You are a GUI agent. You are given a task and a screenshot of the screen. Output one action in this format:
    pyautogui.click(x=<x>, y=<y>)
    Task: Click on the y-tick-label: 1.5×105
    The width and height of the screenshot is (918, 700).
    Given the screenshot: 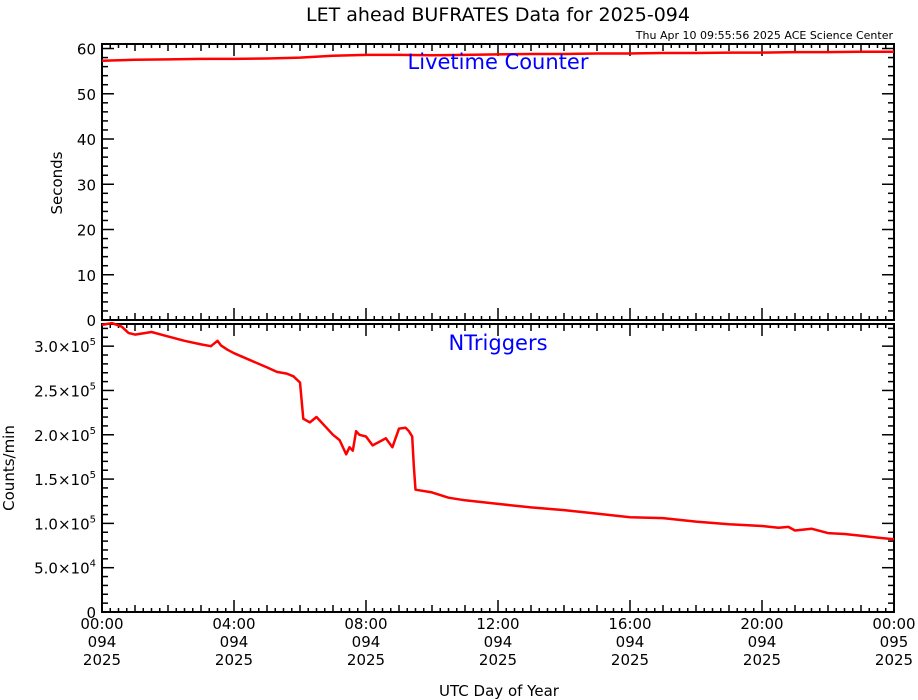 What is the action you would take?
    pyautogui.click(x=65, y=479)
    